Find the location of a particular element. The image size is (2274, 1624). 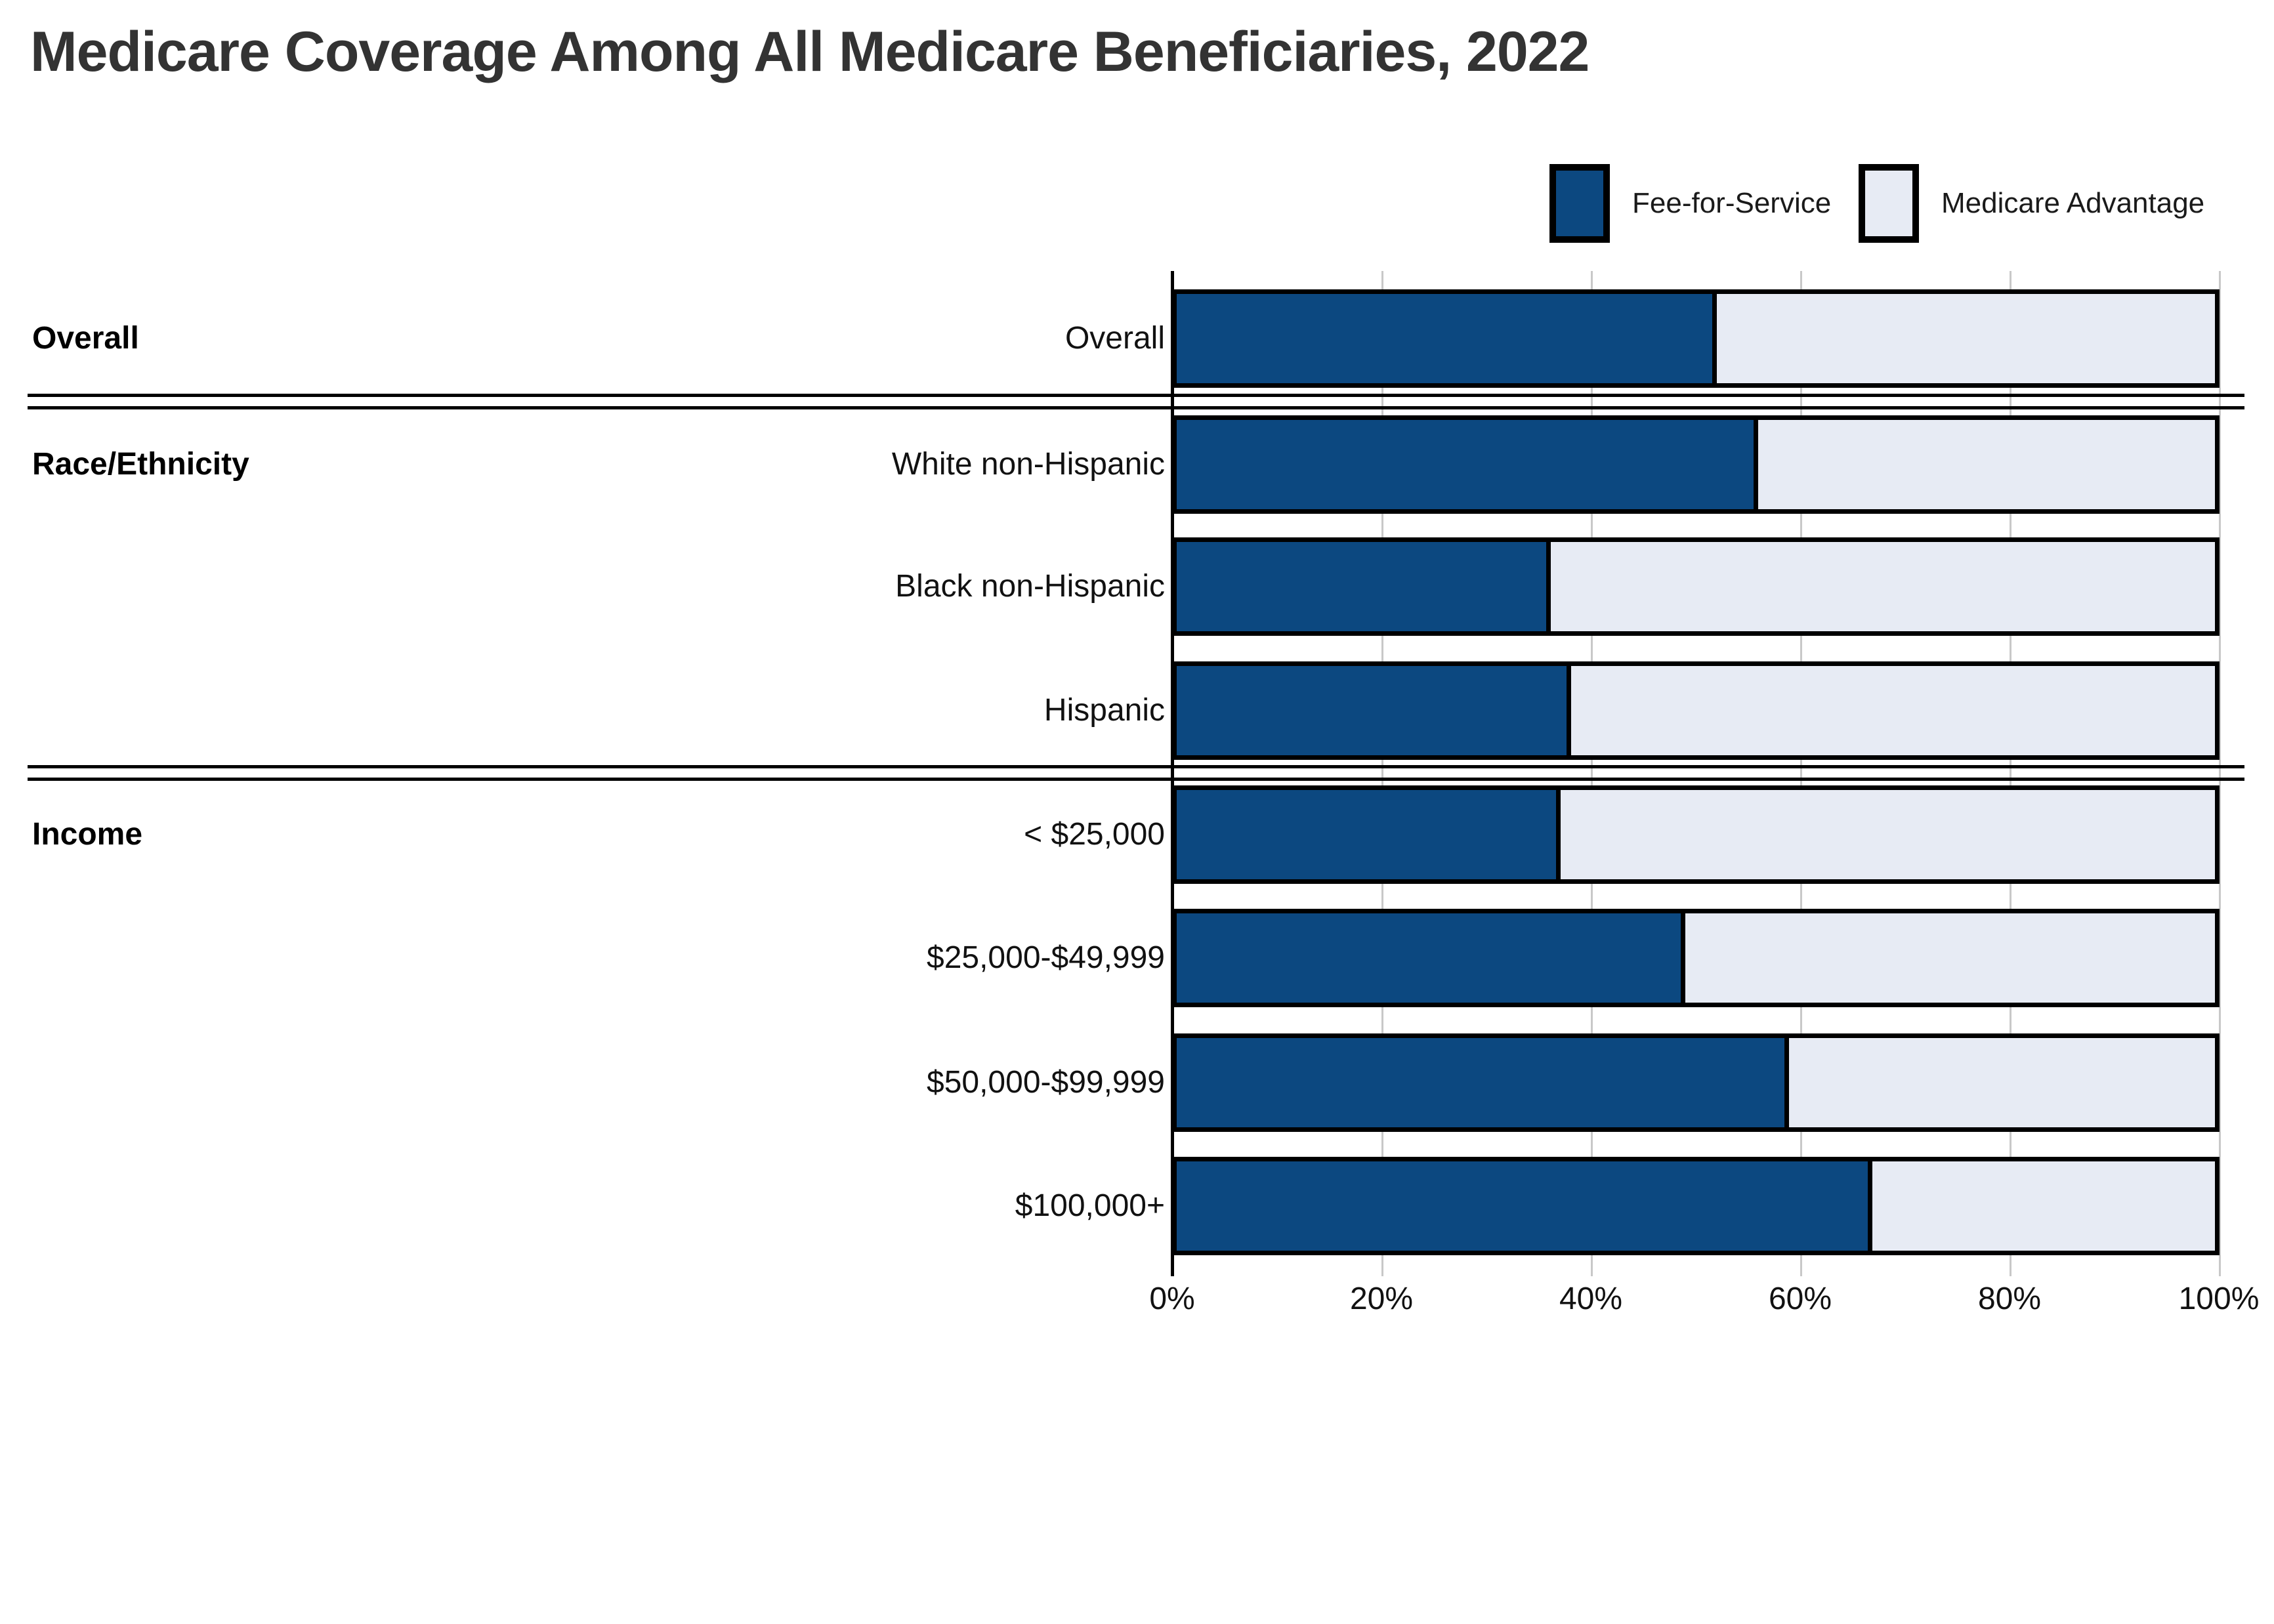

y-axis-line is located at coordinates (1172, 773).